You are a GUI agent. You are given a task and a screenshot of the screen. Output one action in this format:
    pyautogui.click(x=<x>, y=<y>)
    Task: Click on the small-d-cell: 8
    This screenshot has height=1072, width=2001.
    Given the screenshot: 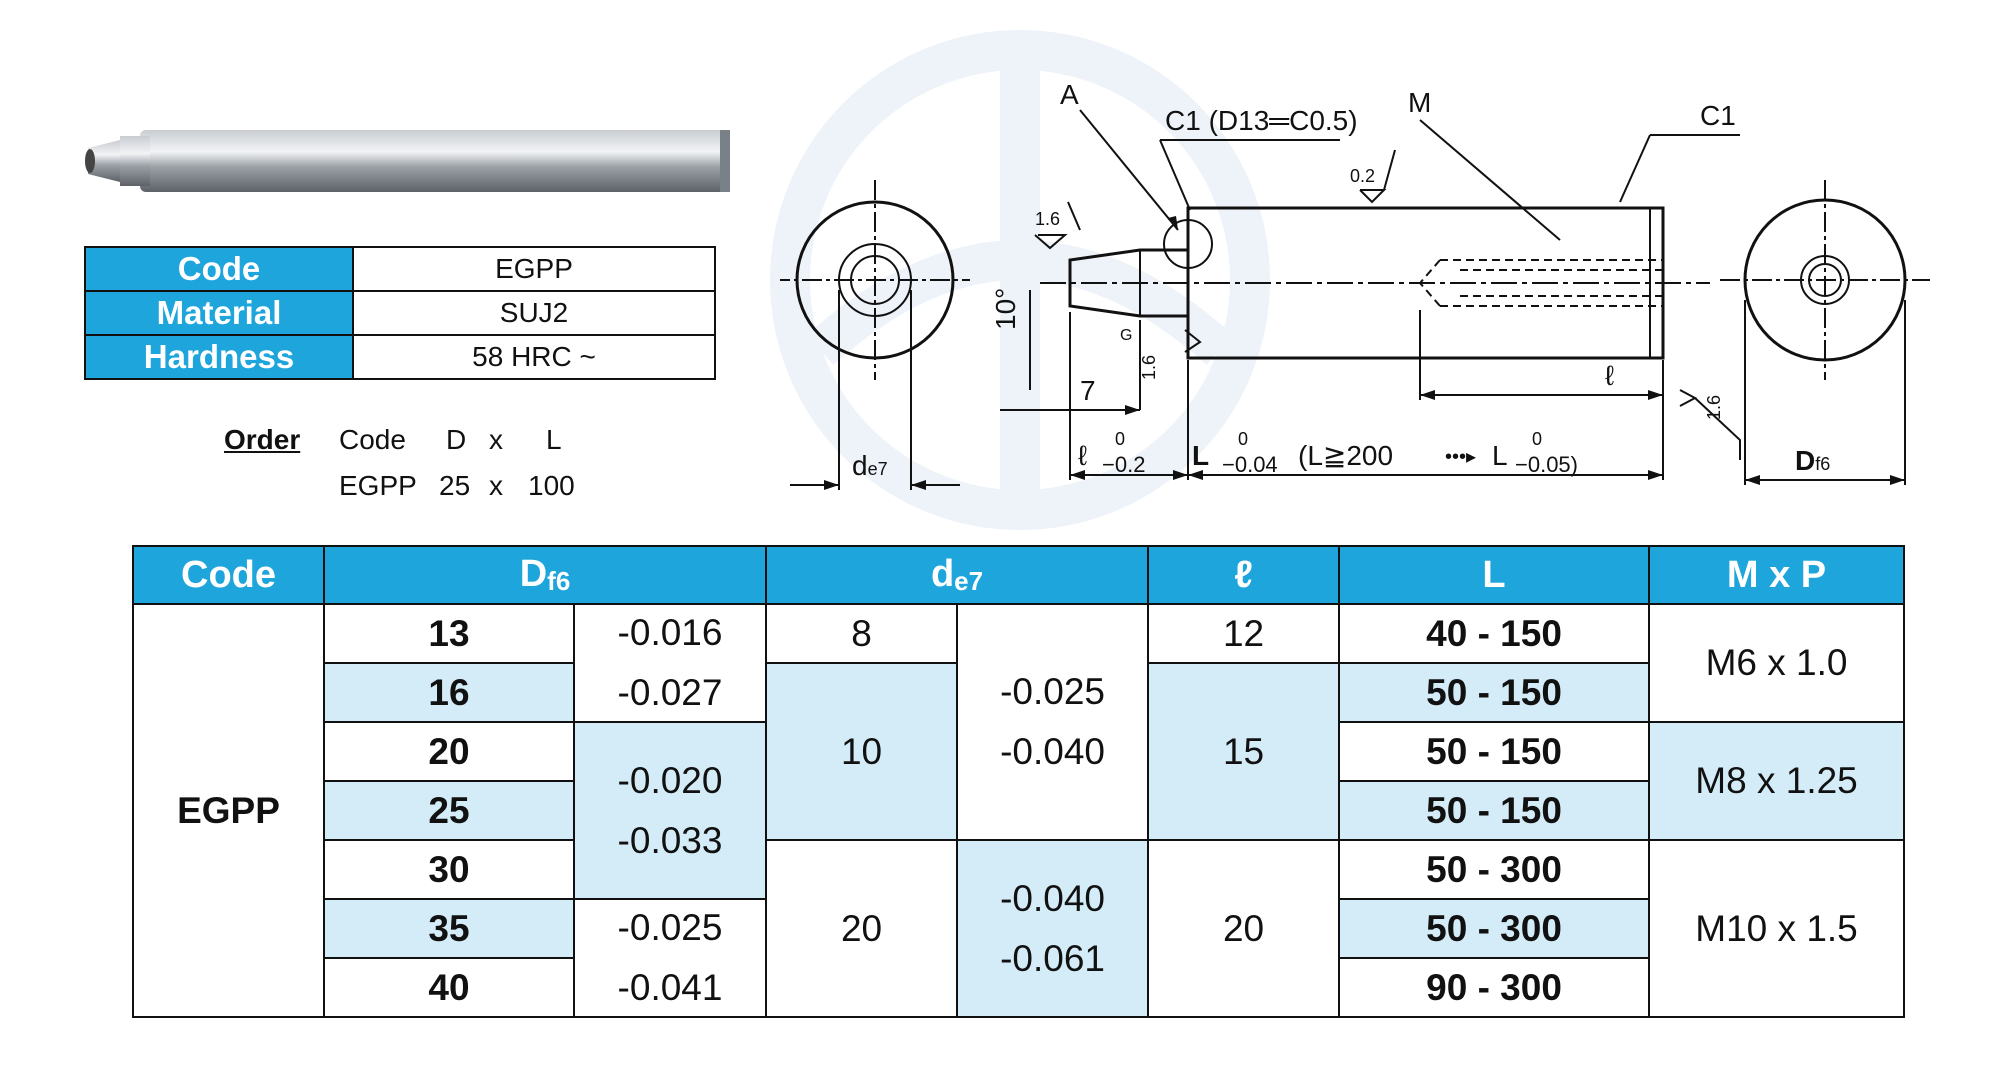 What is the action you would take?
    pyautogui.click(x=862, y=633)
    